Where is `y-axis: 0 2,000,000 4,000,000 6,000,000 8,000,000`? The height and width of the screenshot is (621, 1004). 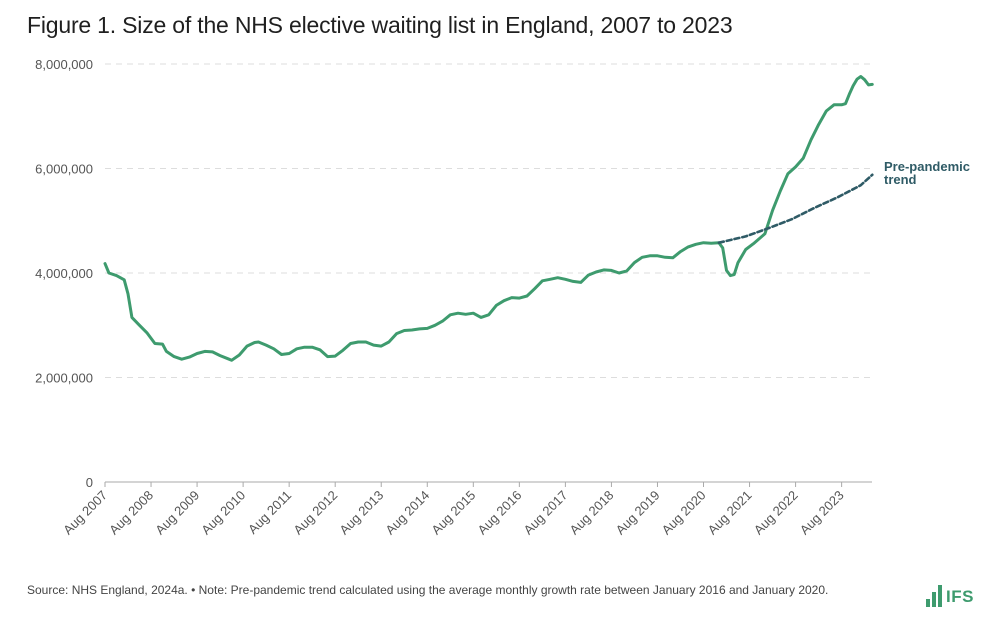
y-axis: 0 2,000,000 4,000,000 6,000,000 8,000,000 is located at coordinates (64, 273).